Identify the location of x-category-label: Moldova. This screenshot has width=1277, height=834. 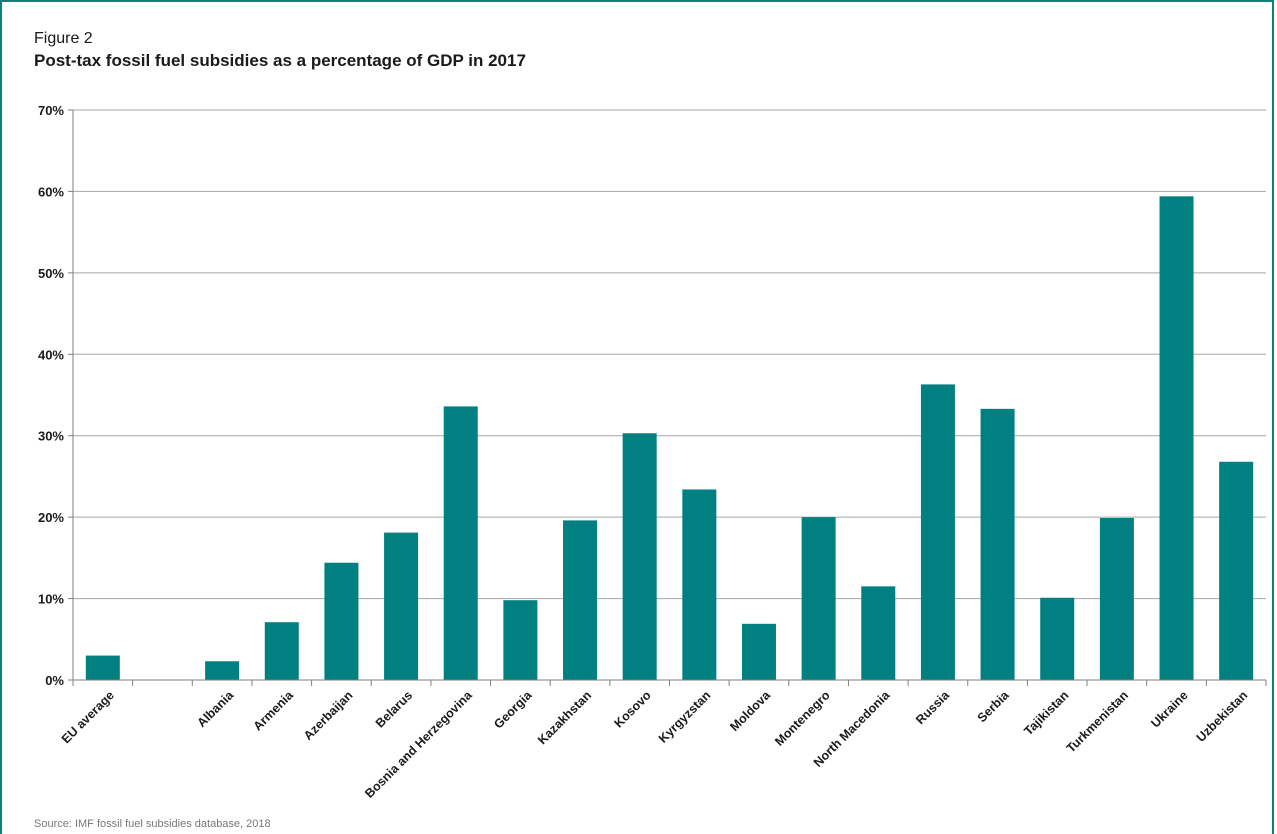
(750, 710).